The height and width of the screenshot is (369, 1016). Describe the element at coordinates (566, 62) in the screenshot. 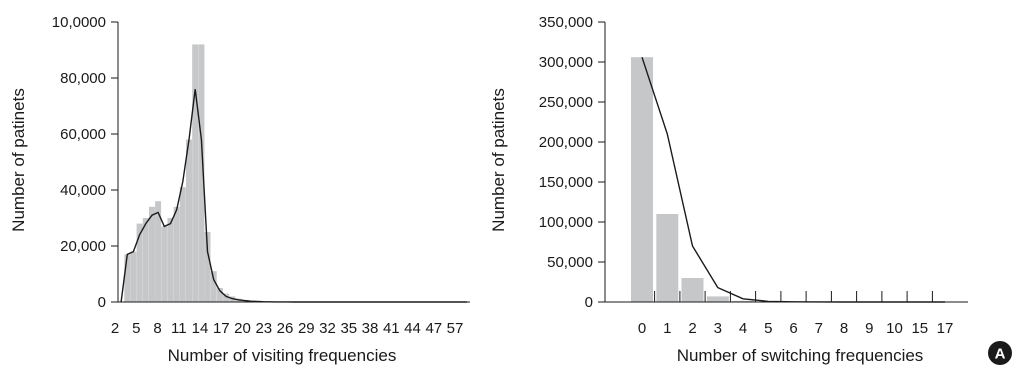

I see `y-tick-label: 300,000` at that location.